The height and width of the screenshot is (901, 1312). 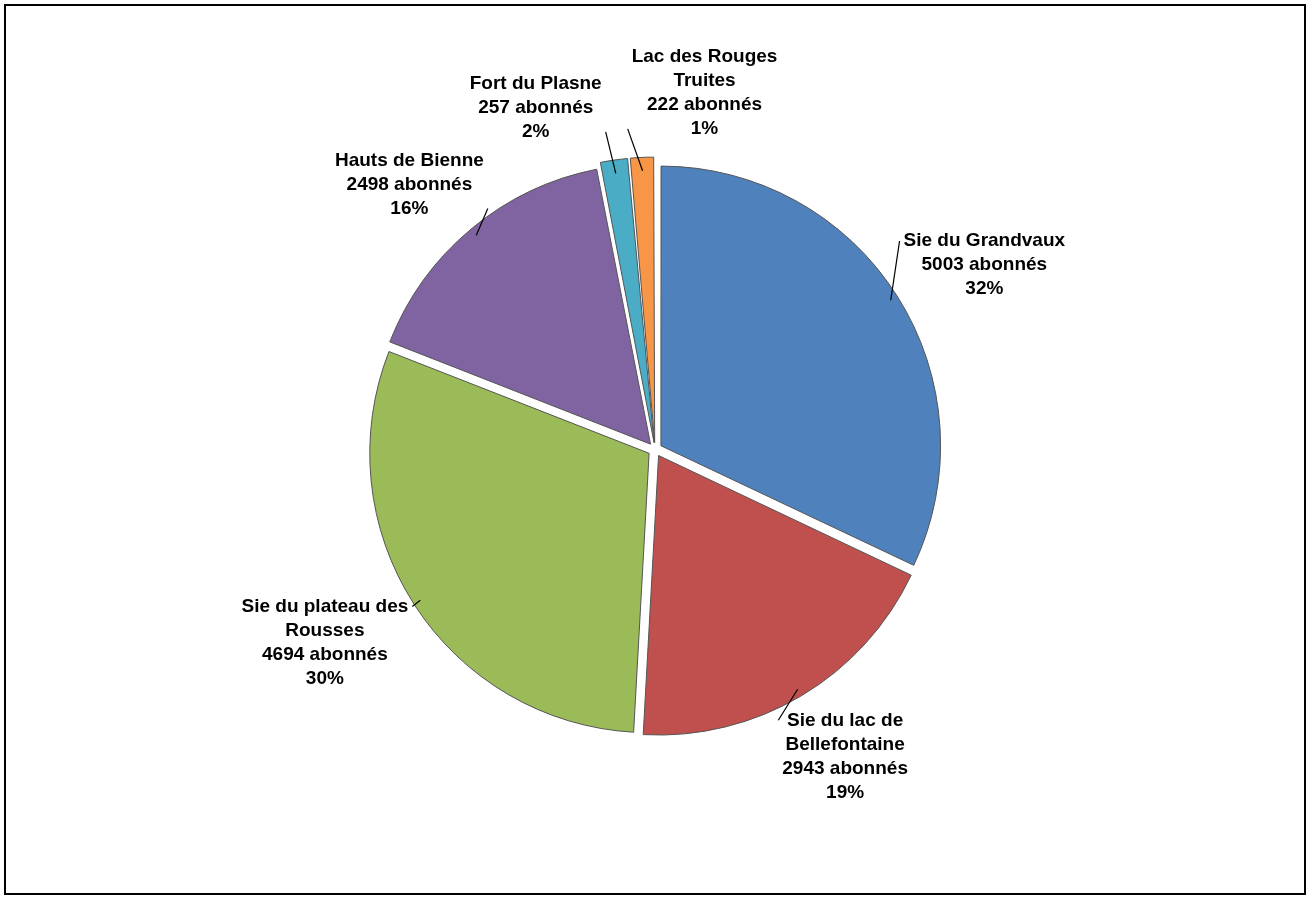 I want to click on slice-label: Sie du Grandvaux, so click(x=984, y=240).